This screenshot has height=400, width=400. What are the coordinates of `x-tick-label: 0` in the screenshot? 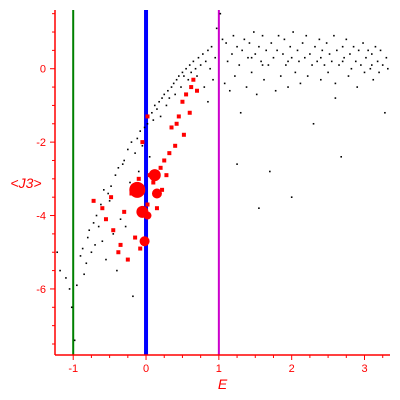 It's located at (146, 369).